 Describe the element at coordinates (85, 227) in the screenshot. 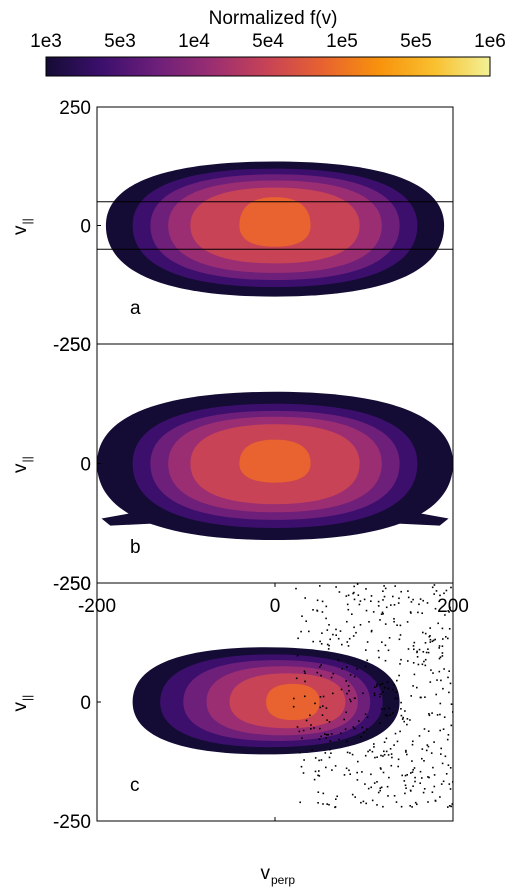

I see `y-tick-label: 0` at that location.